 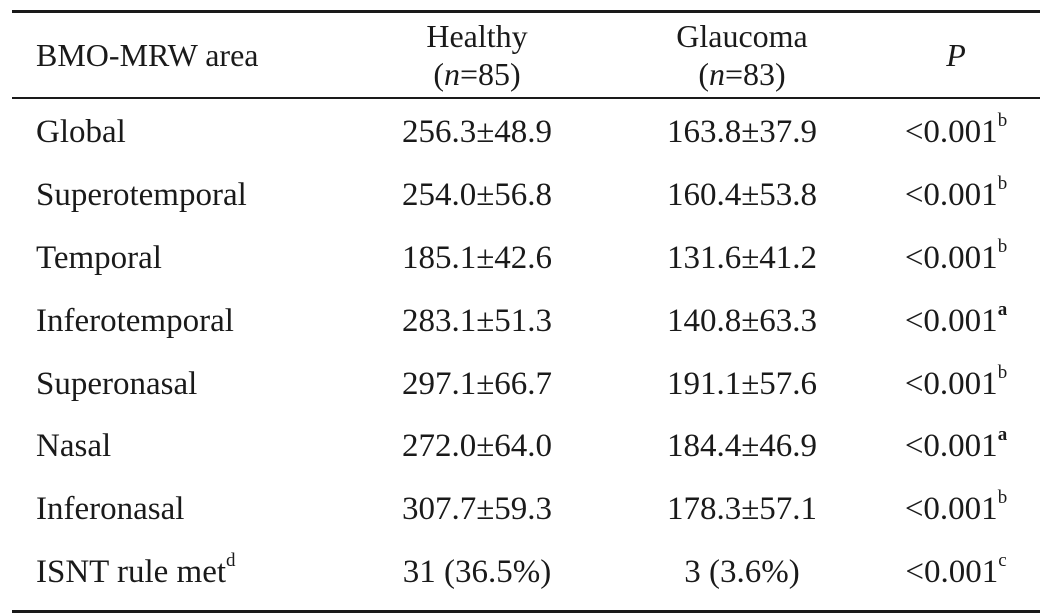 I want to click on cell-area: ISNT rule metd, so click(x=136, y=569).